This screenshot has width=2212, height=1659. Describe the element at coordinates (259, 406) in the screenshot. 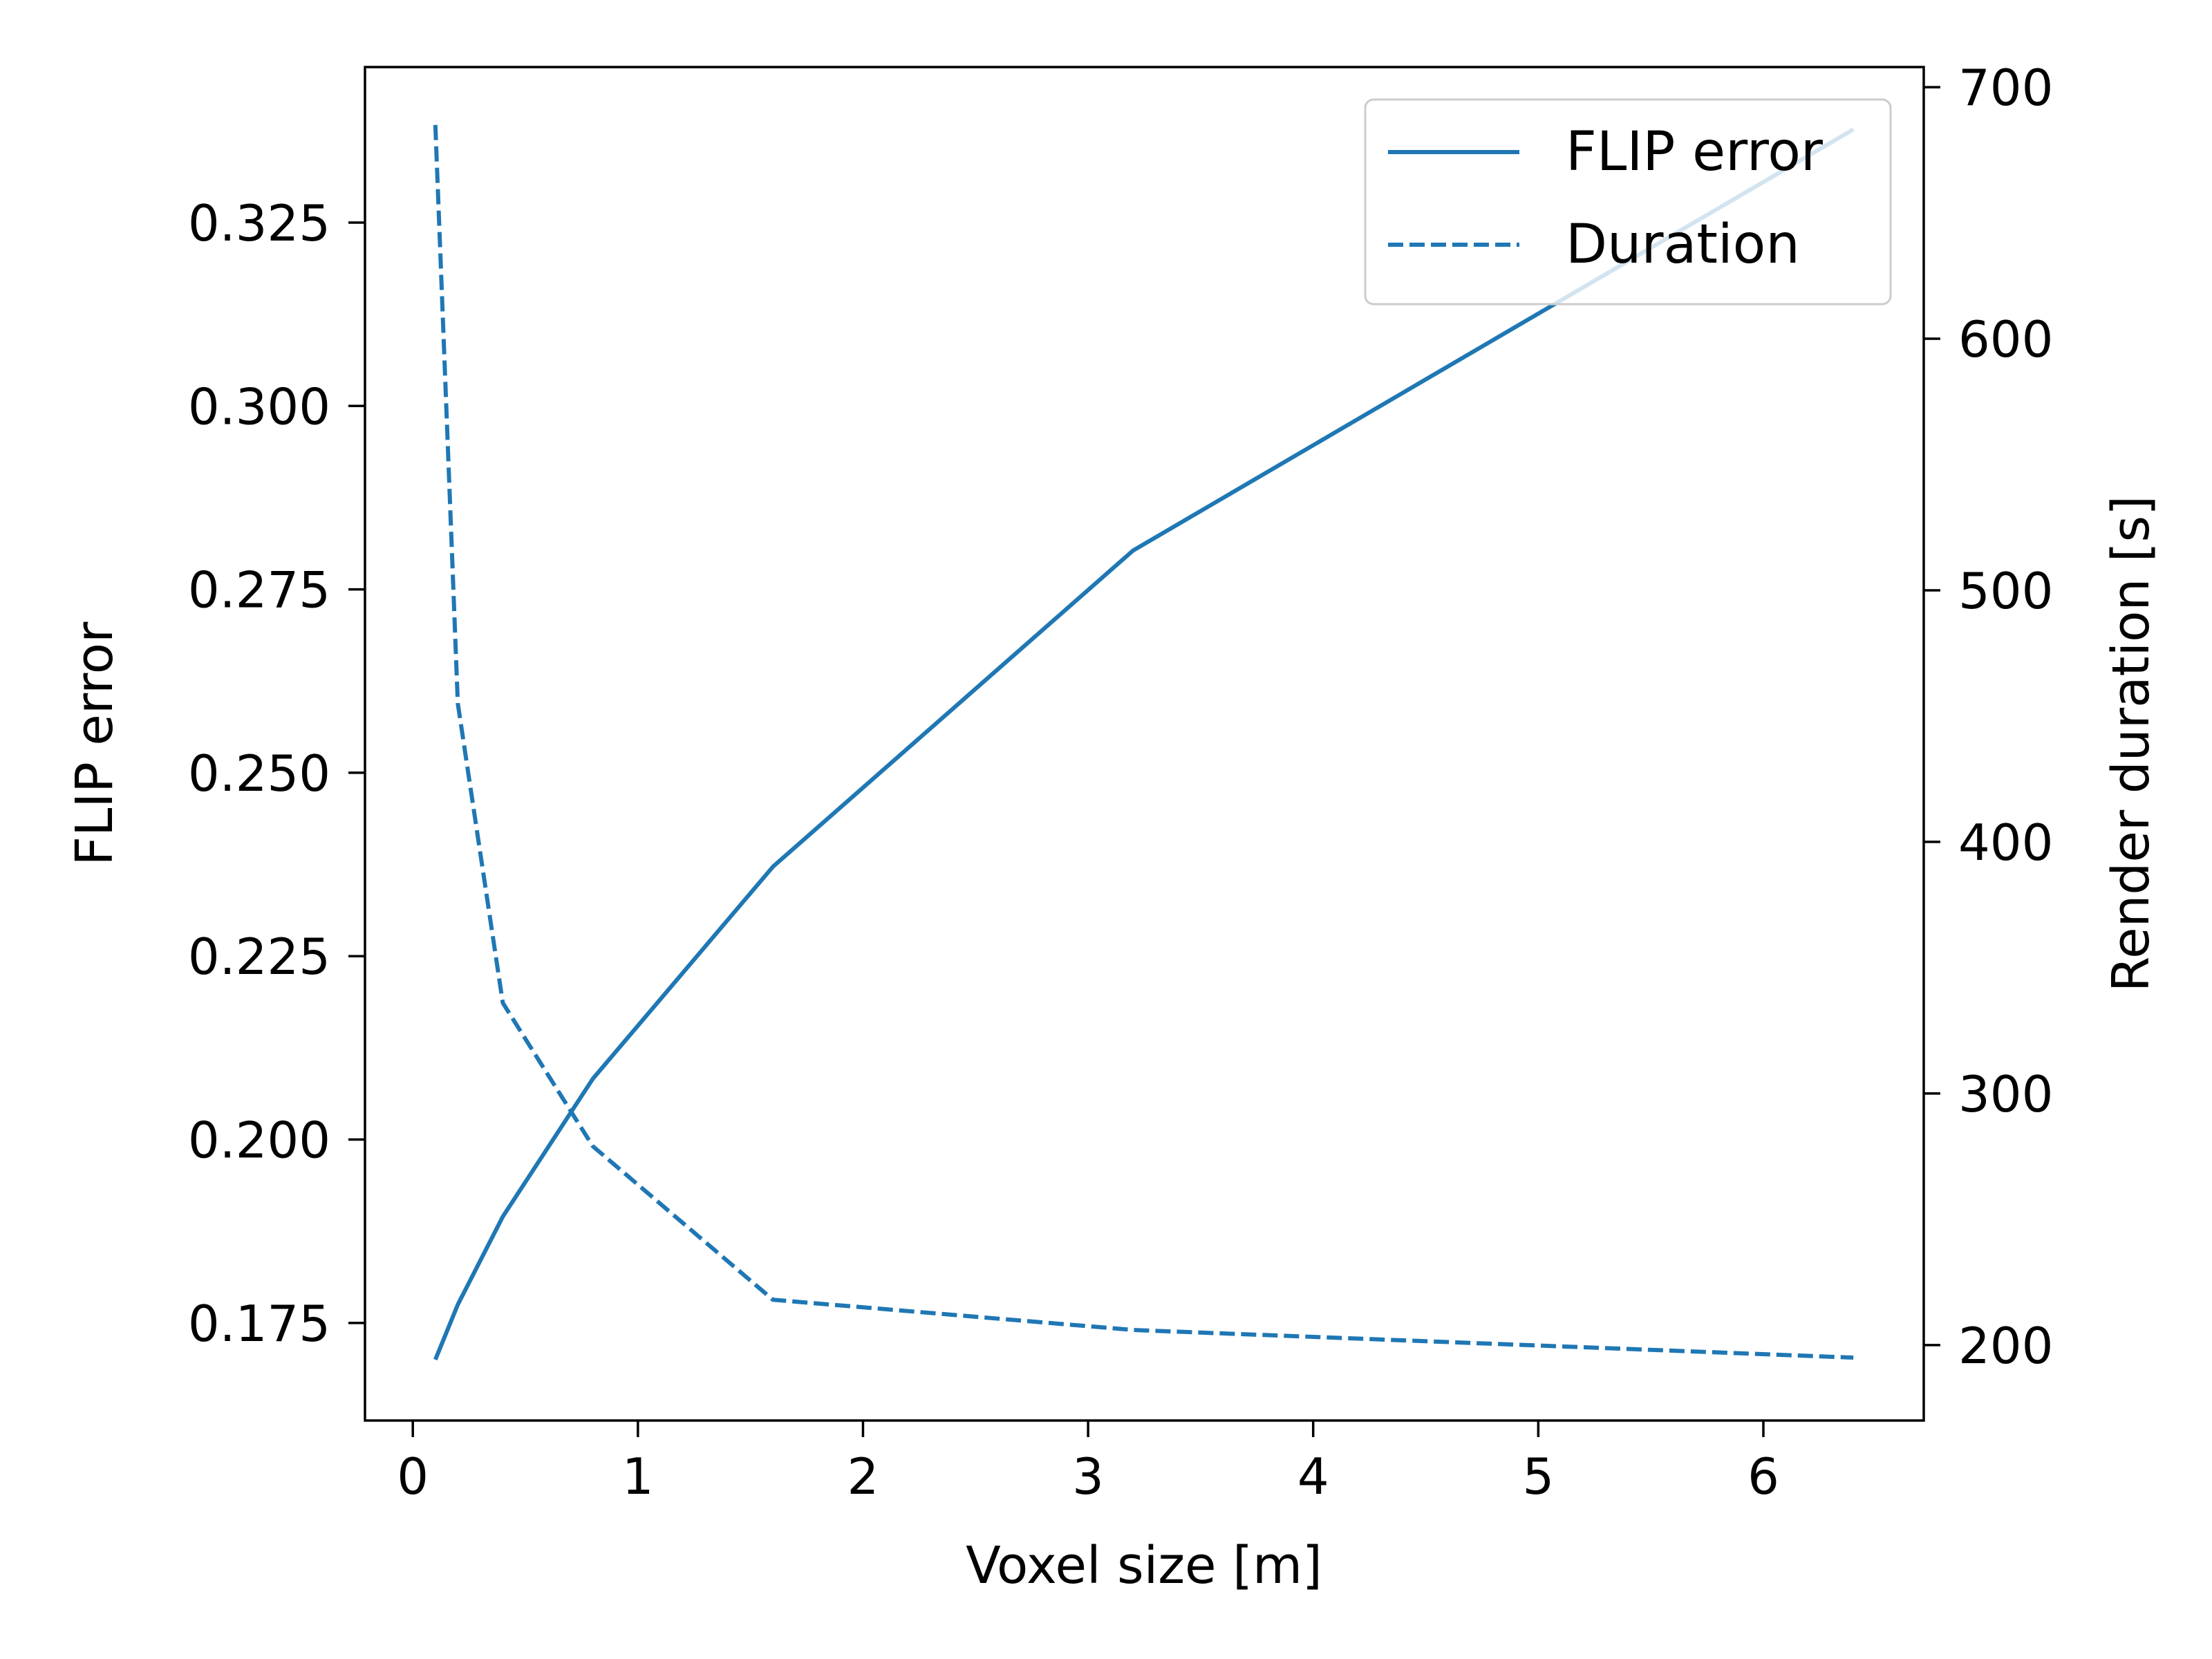

I see `left-y-tick-label: 0.300` at that location.